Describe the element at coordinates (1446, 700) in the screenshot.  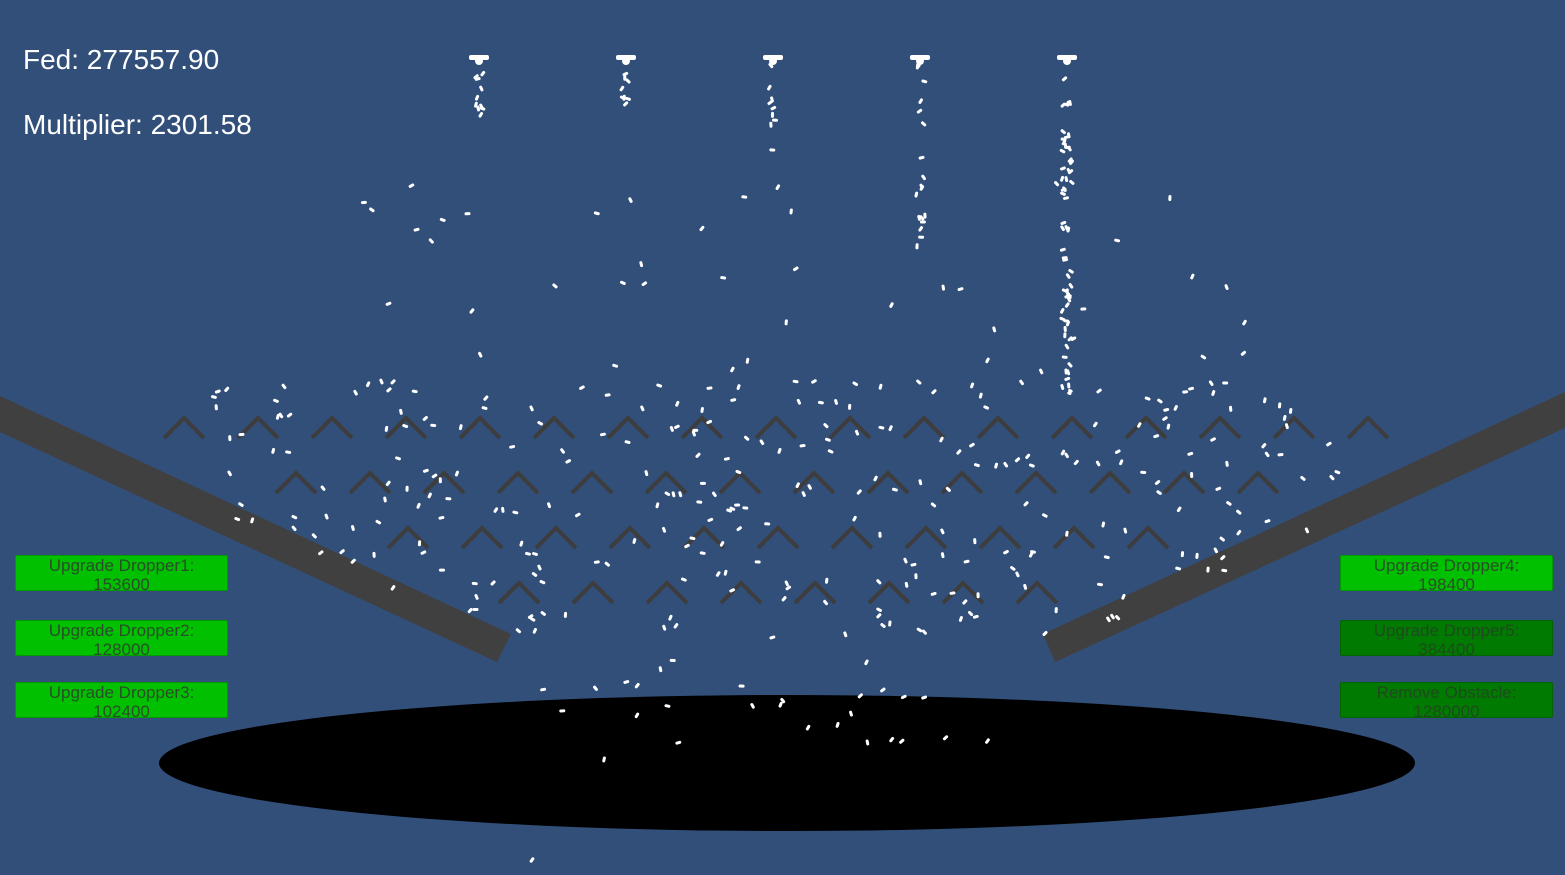
I see `remove-obstacle-button: Remove Obstacle: 1280000` at that location.